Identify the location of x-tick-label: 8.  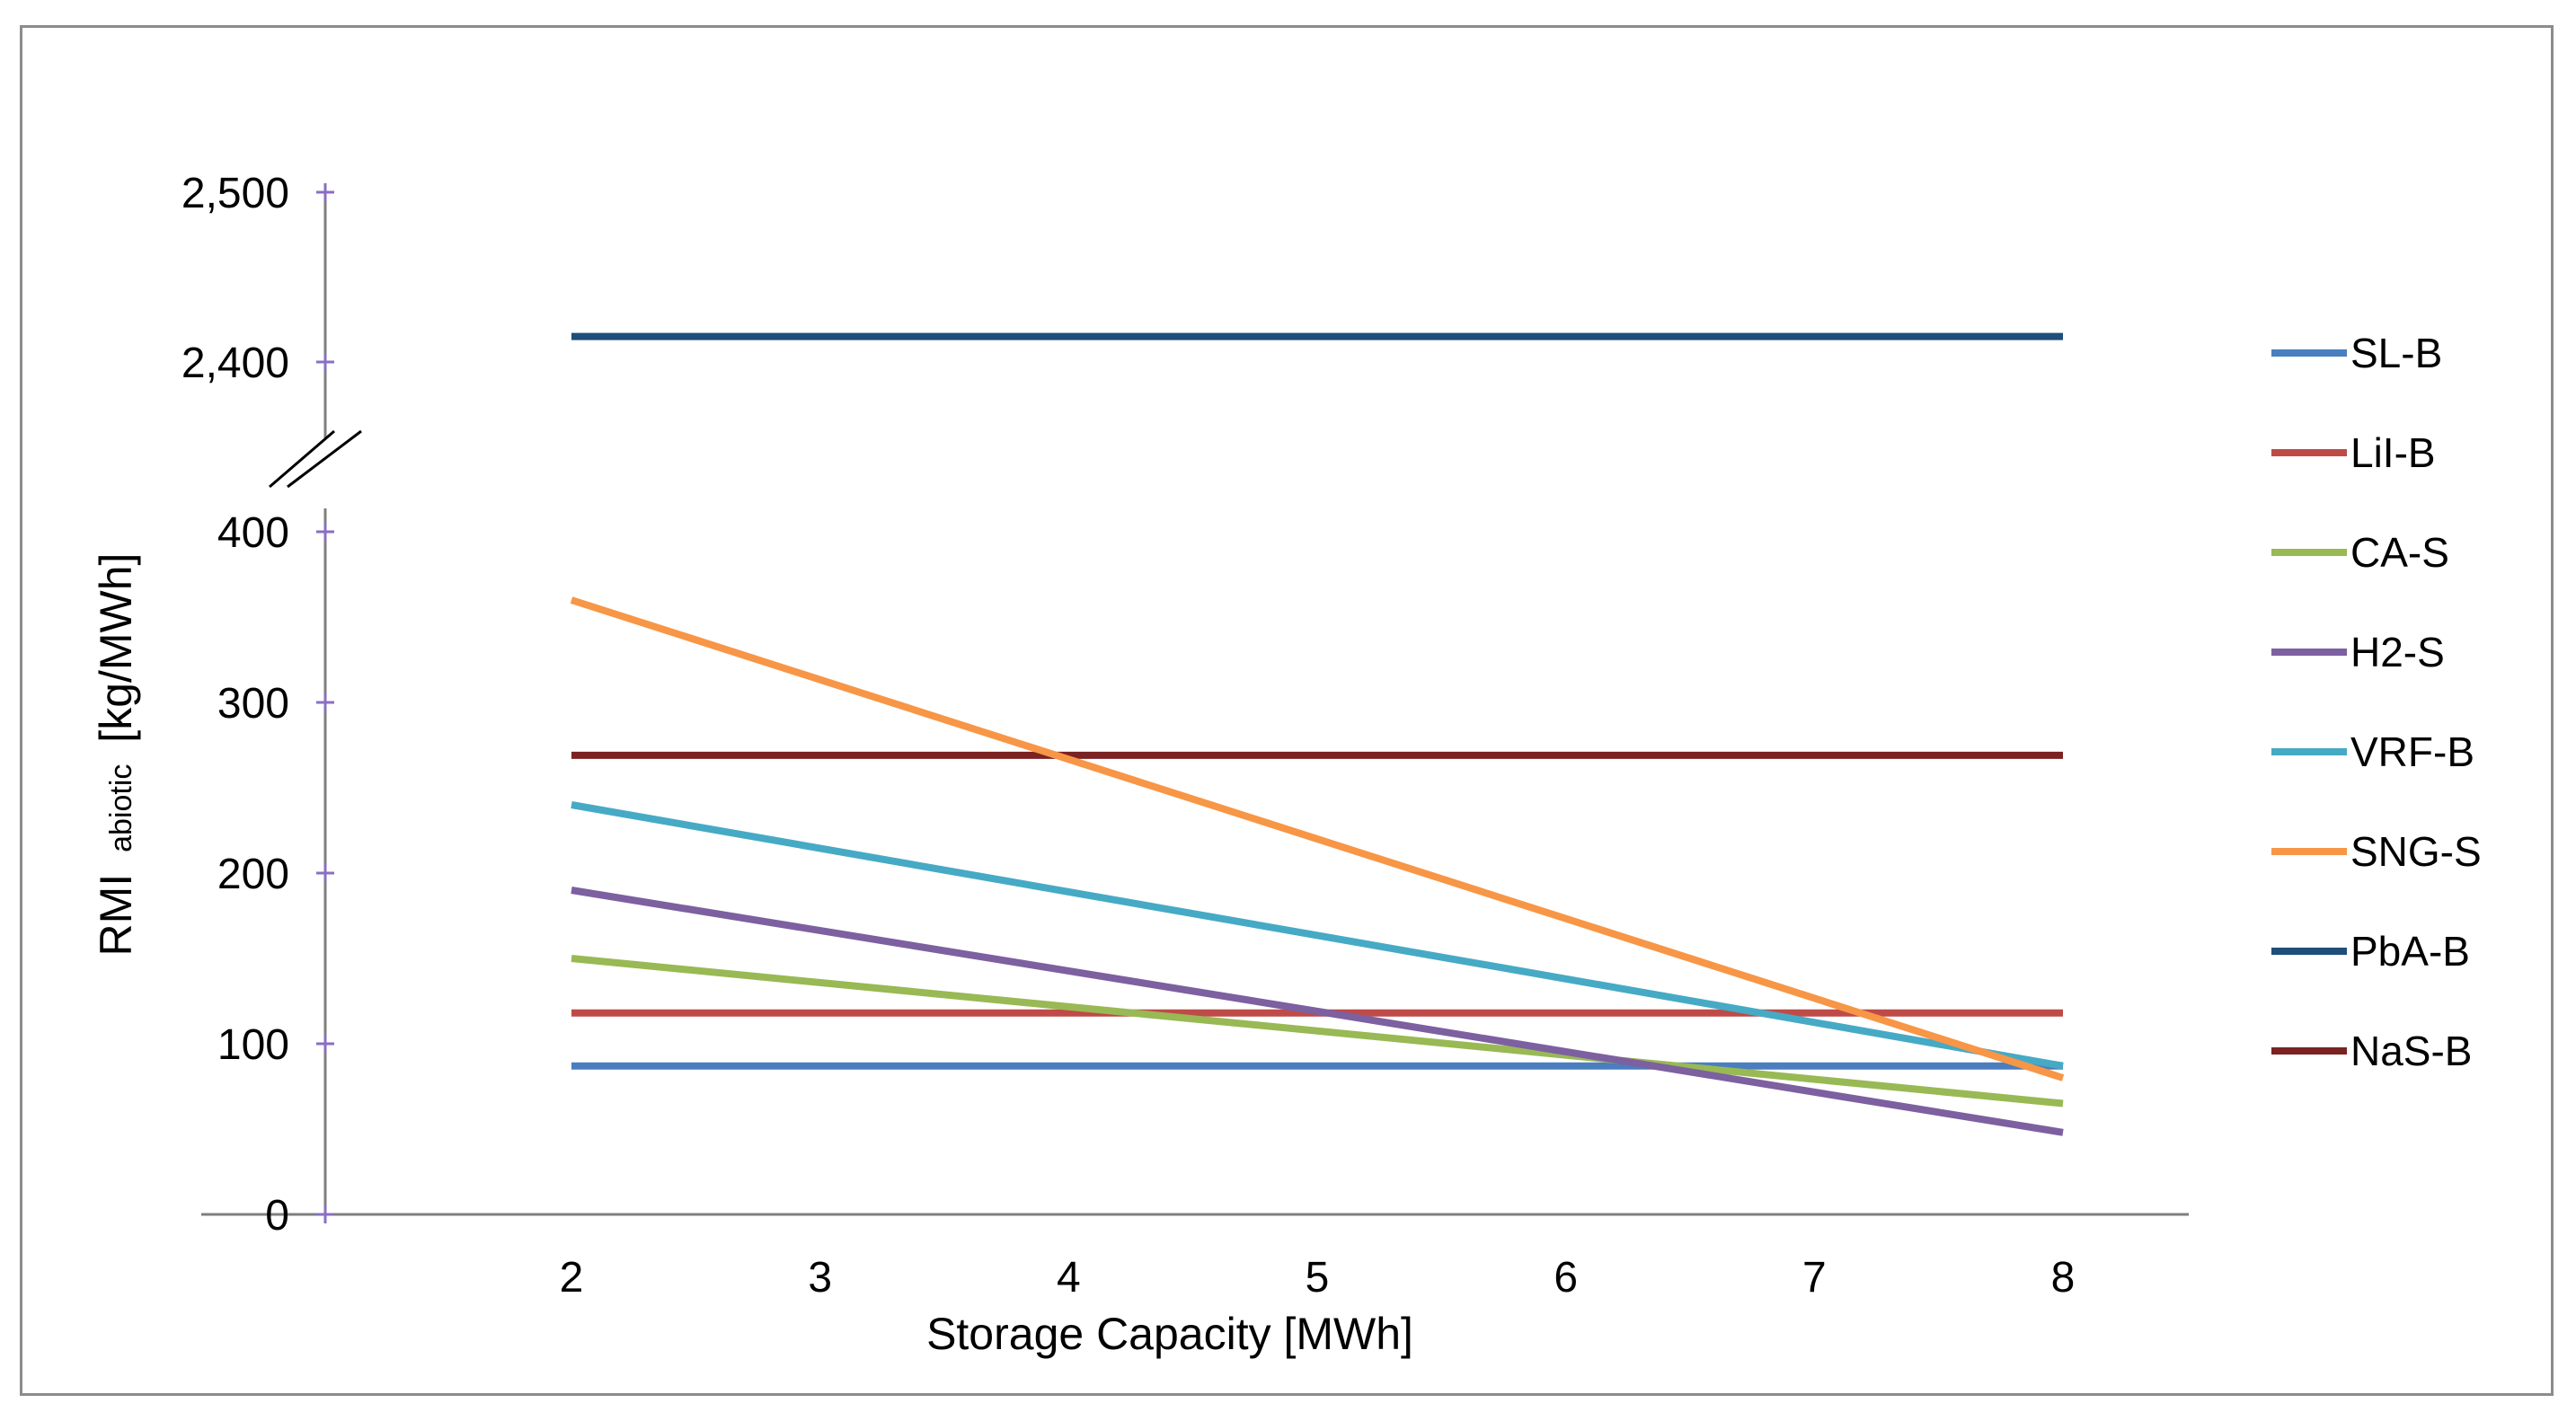
(2063, 1278).